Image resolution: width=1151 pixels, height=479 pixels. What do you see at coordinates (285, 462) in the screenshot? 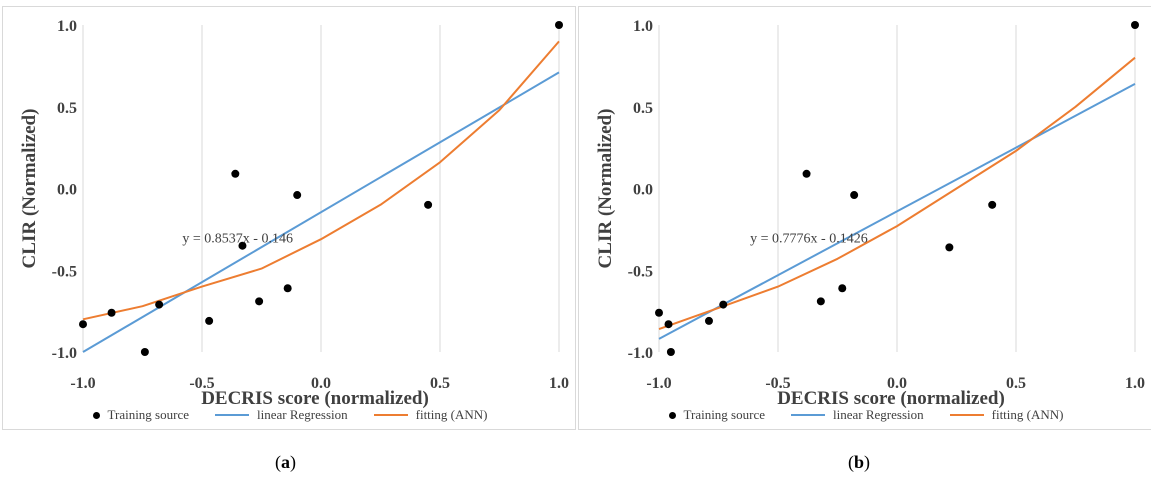
I see `caption-a: (a)` at bounding box center [285, 462].